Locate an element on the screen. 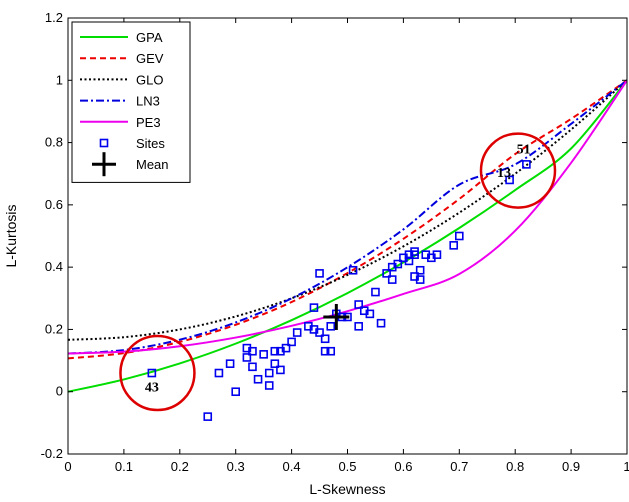 The height and width of the screenshot is (502, 629). y-tick-label: 0.4 is located at coordinates (54, 266).